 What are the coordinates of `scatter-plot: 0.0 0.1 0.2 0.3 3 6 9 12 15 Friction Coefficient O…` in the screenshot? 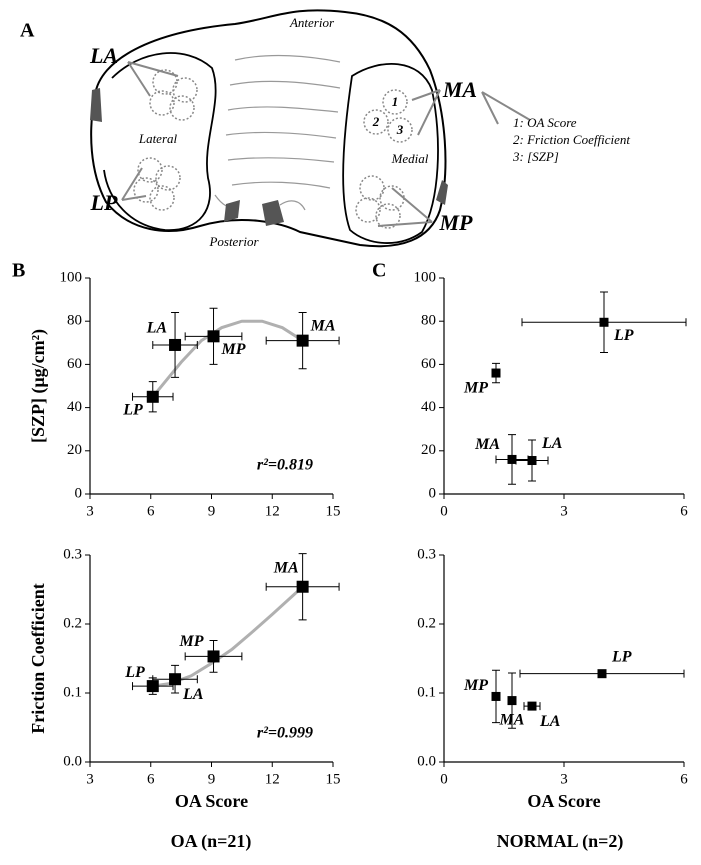 It's located at (184, 678).